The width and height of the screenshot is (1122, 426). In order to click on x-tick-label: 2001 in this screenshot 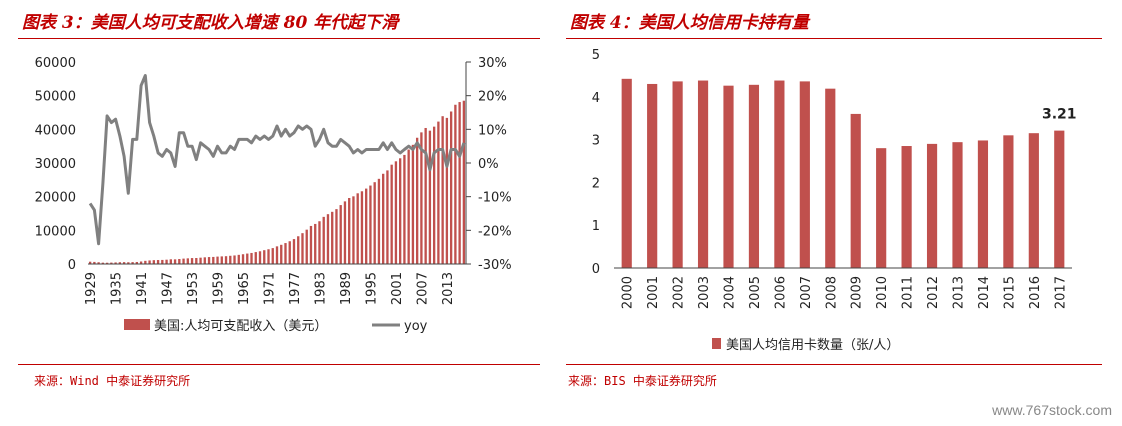, I will do `click(397, 288)`.